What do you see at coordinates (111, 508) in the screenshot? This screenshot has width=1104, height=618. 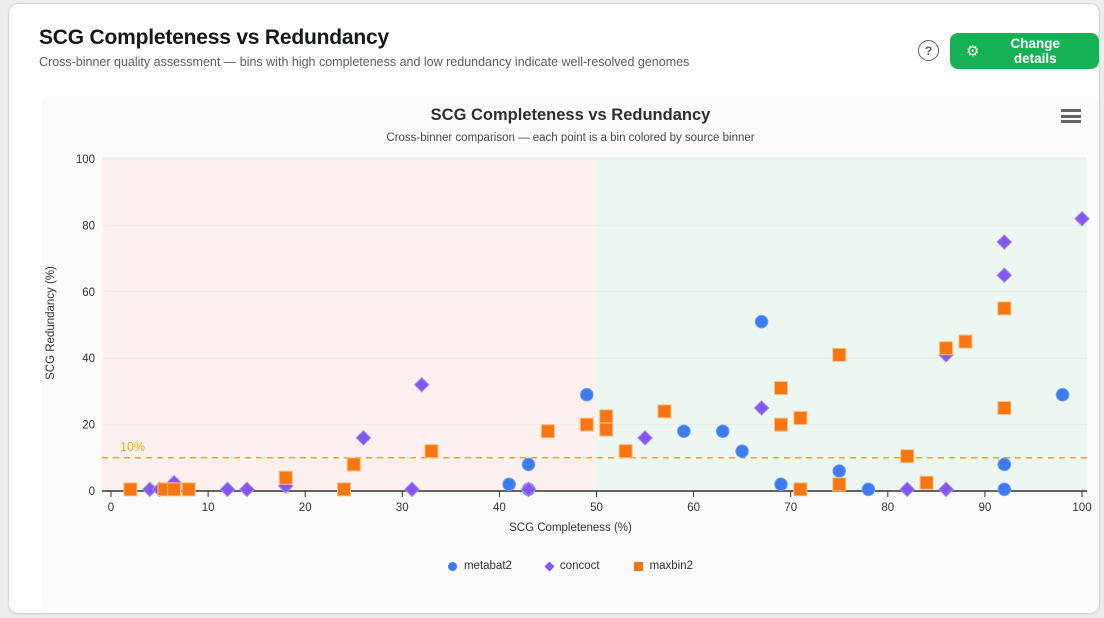 I see `x-tick-label: 0` at bounding box center [111, 508].